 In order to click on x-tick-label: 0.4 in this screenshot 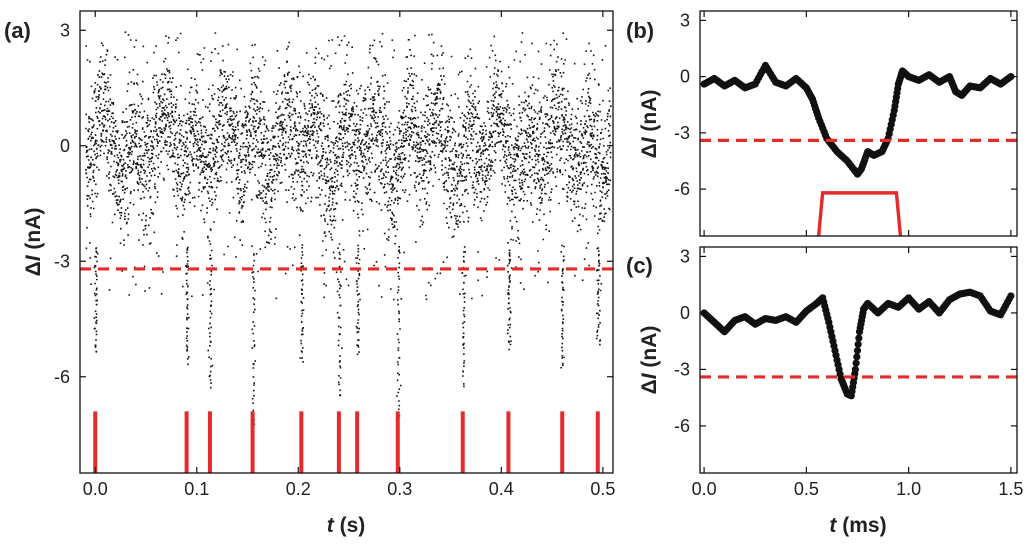, I will do `click(501, 489)`.